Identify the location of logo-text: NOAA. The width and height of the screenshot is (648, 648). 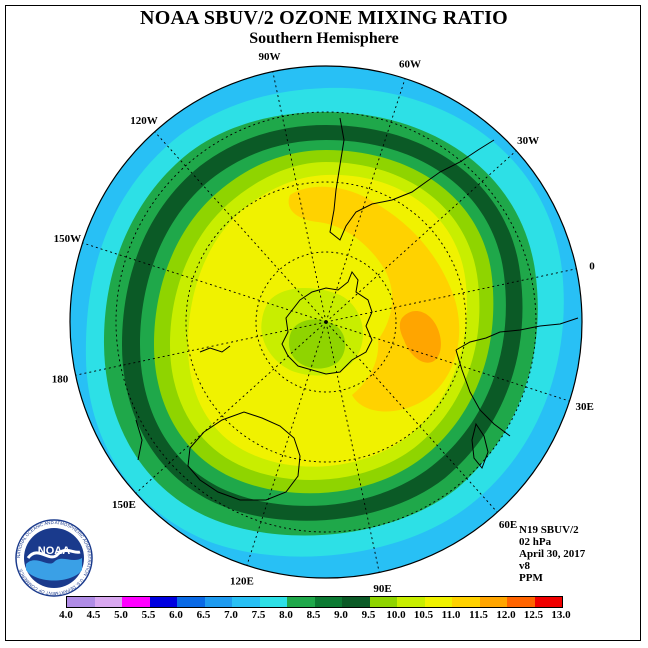
(54, 551).